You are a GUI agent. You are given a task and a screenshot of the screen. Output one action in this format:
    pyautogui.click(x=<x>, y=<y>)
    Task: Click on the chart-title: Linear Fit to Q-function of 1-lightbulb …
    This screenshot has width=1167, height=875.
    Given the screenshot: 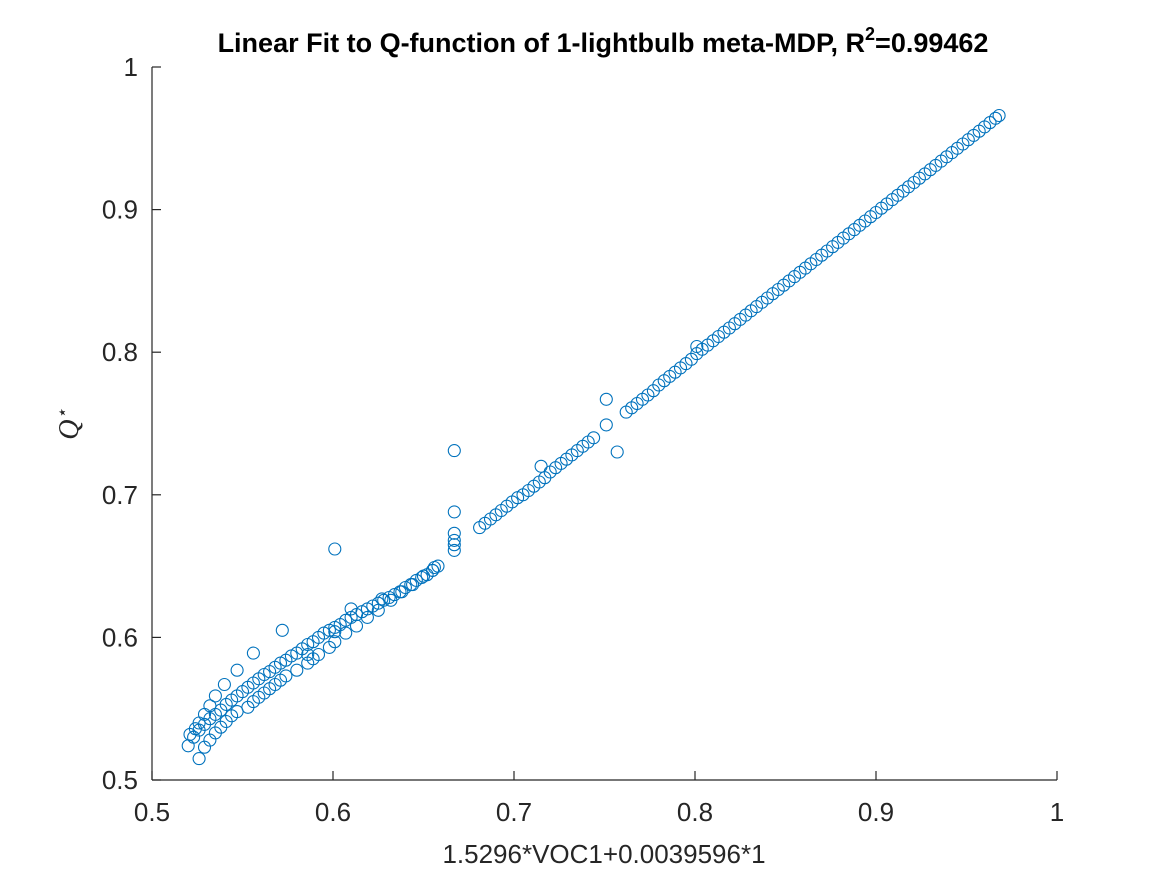 What is the action you would take?
    pyautogui.click(x=603, y=41)
    